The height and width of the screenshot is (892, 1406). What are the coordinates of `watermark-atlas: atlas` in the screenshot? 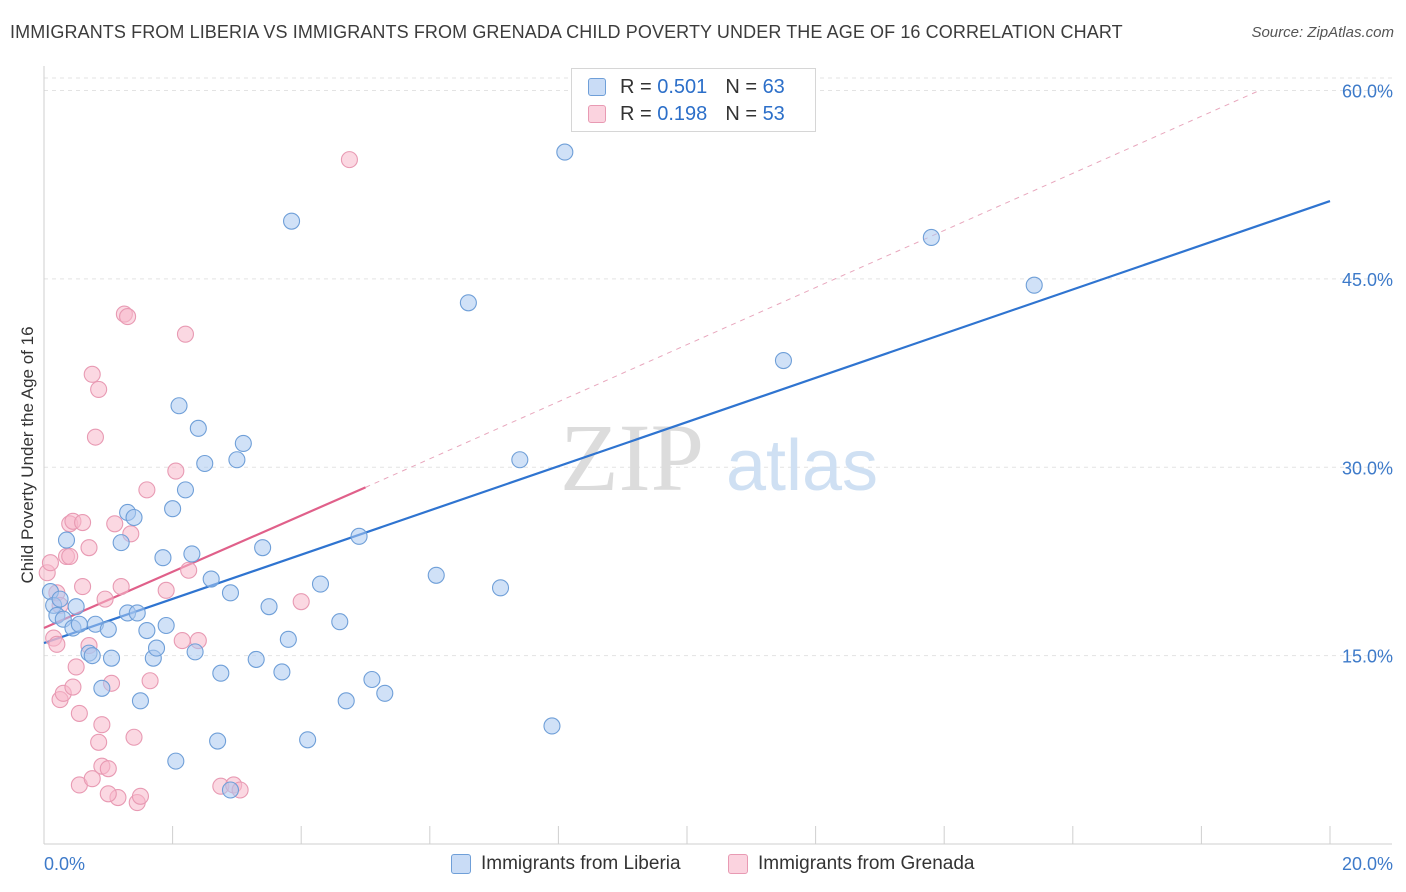 It's located at (802, 466).